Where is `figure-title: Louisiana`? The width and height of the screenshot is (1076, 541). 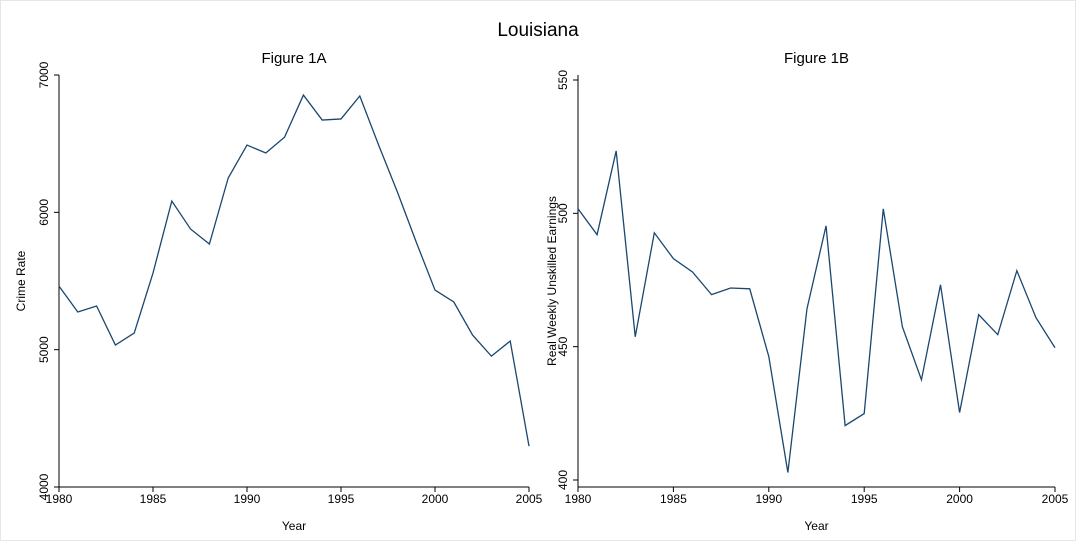 figure-title: Louisiana is located at coordinates (538, 30).